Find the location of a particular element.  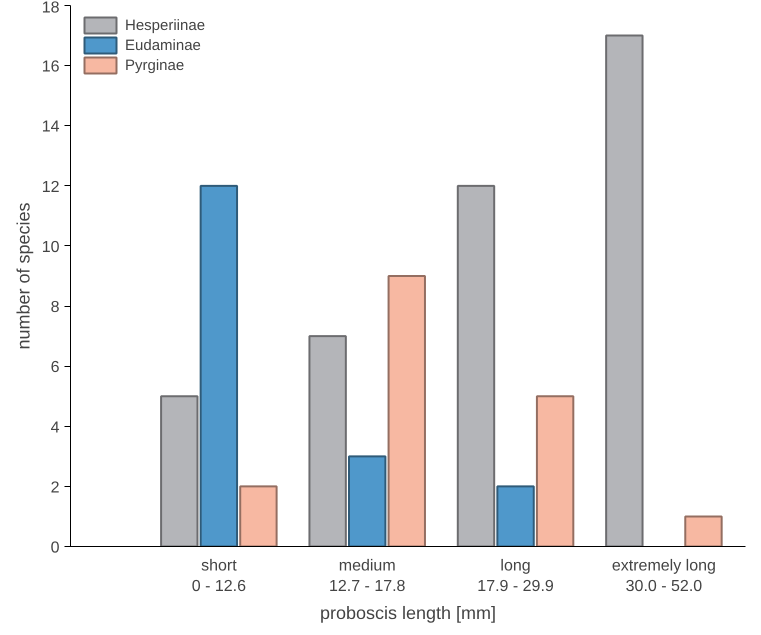

x-tick-label: short 0 - 12.6 is located at coordinates (219, 576).